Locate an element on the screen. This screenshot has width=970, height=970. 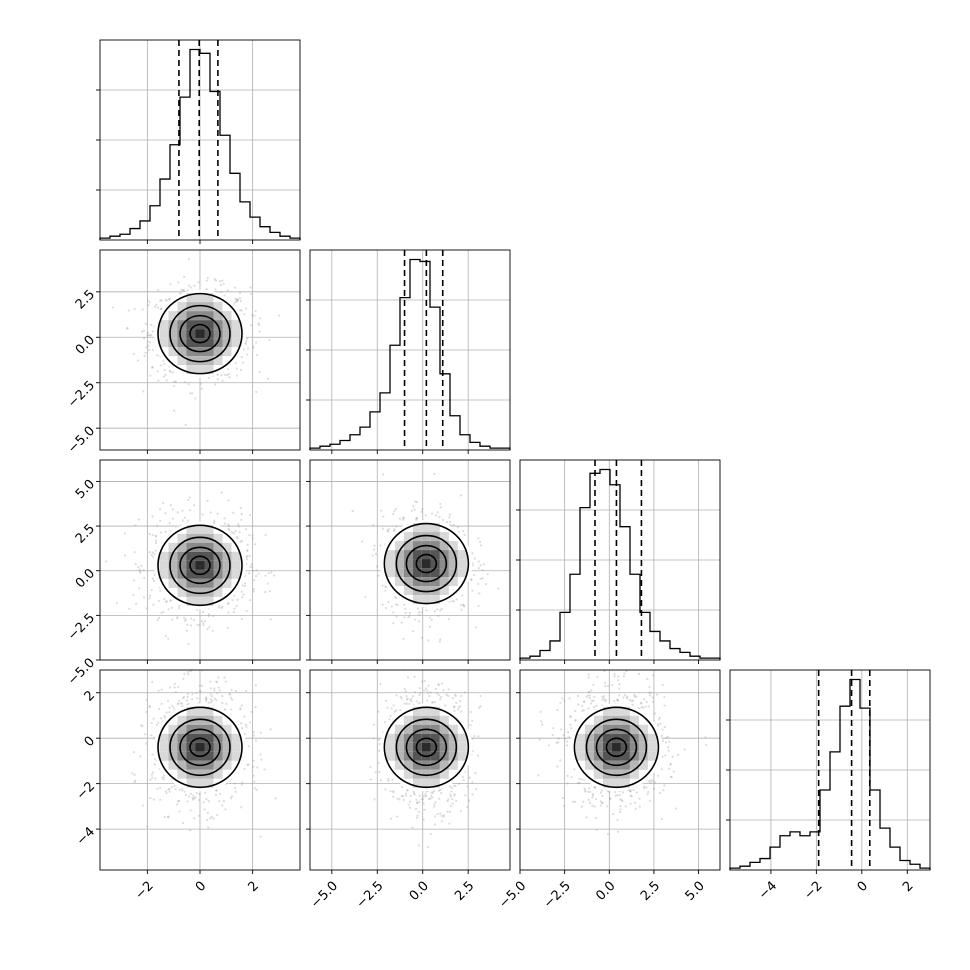
contour-level is located at coordinates (200, 747).